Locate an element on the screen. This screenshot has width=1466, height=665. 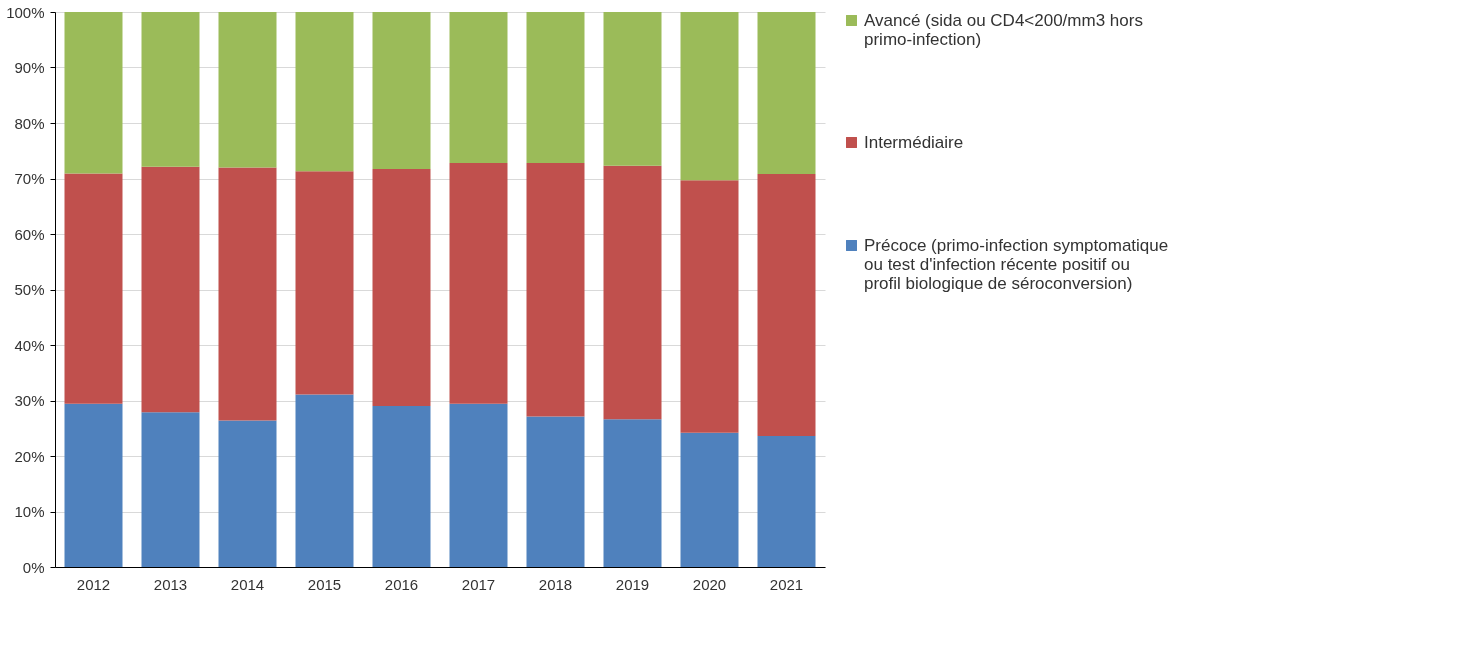
y-tick-label: 30% is located at coordinates (29, 400).